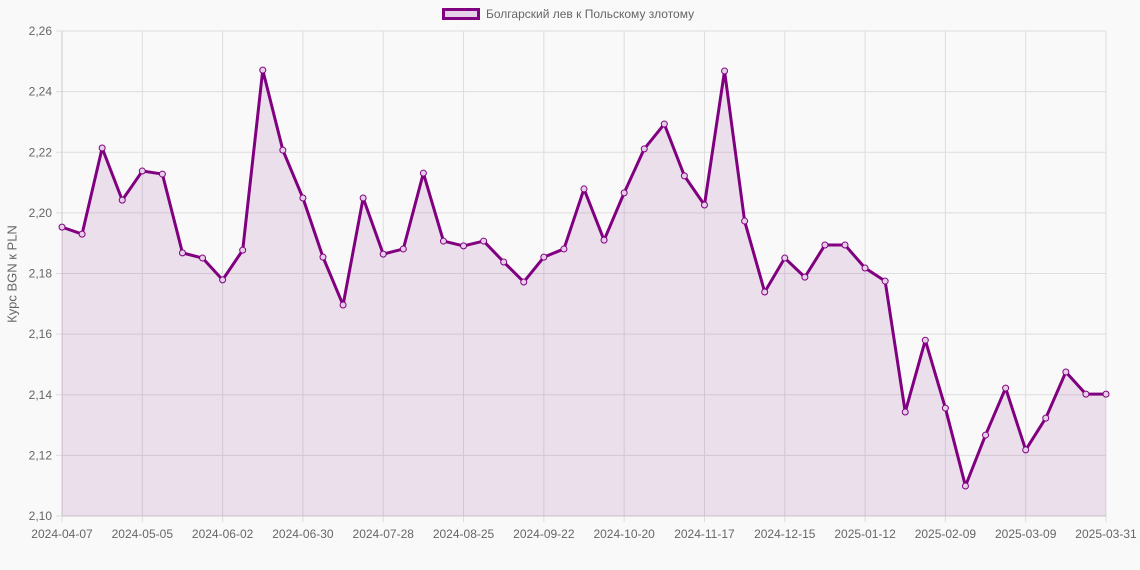  What do you see at coordinates (590, 14) in the screenshot?
I see `legend-label: Болгарский лев к Польскому злотому` at bounding box center [590, 14].